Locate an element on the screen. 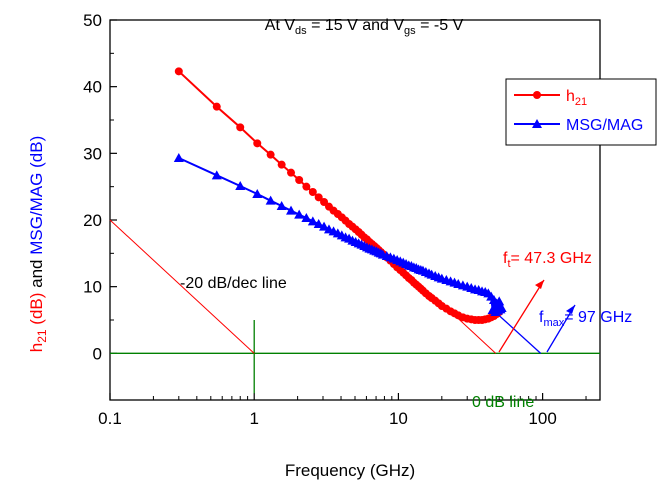  chart-title-text: At Vds = 15 V and Vgs = -5 V is located at coordinates (364, 27).